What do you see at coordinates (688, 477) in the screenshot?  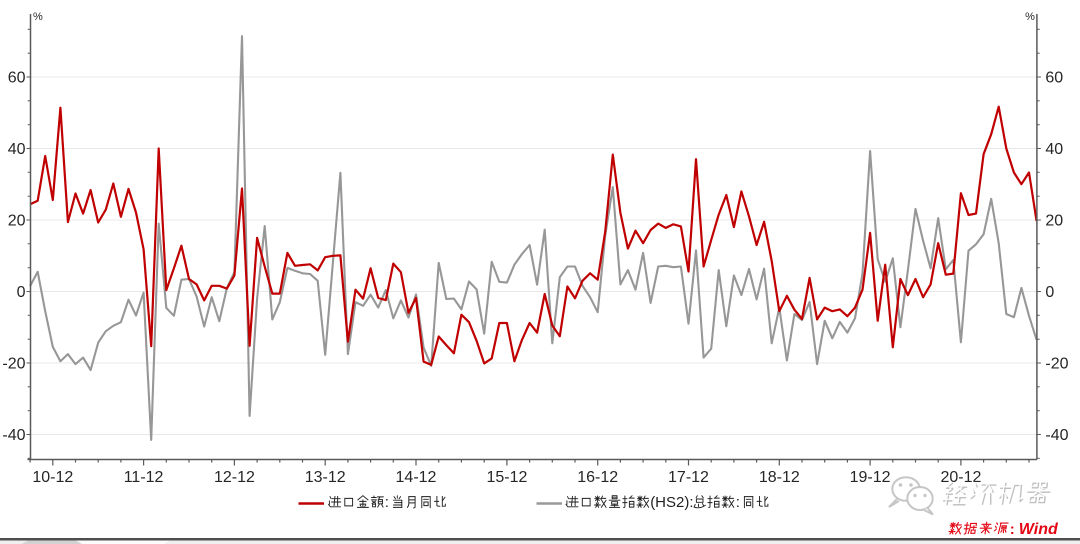 I see `svg-text: 17-12` at bounding box center [688, 477].